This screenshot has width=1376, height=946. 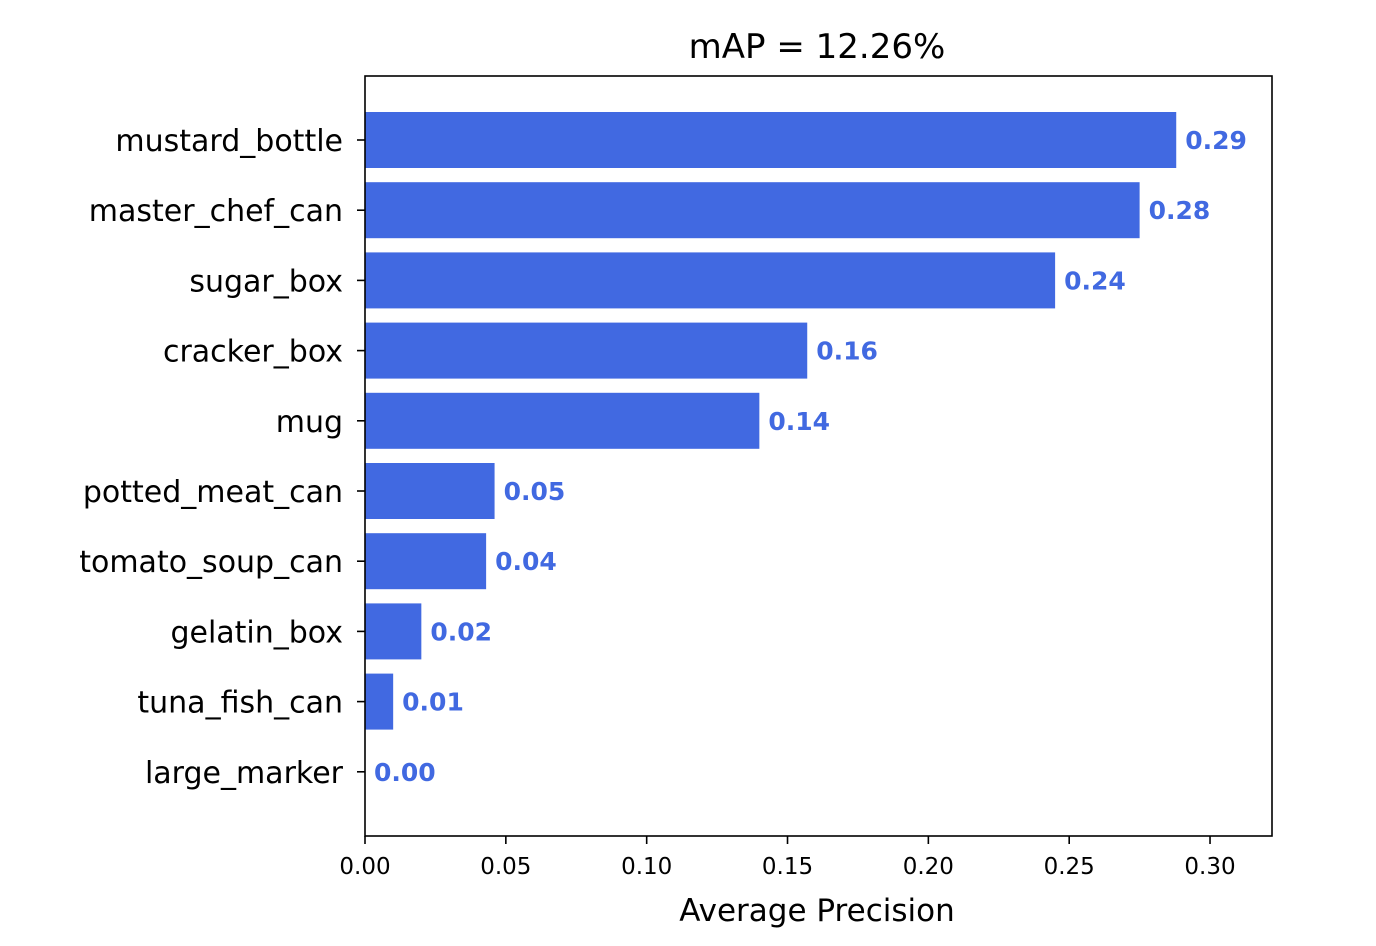 What do you see at coordinates (787, 867) in the screenshot?
I see `x-tick-label: 0.15` at bounding box center [787, 867].